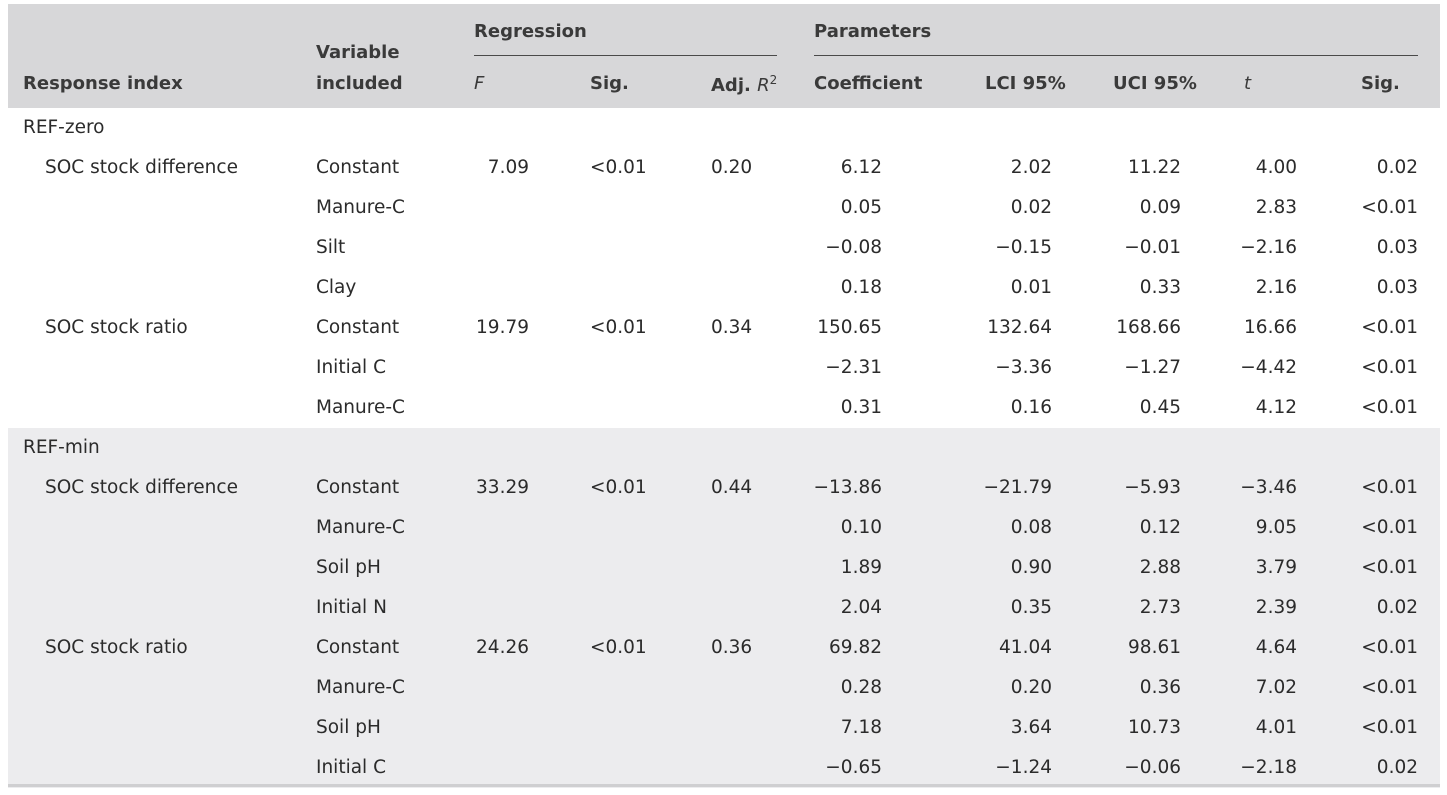 The width and height of the screenshot is (1447, 795). I want to click on uci-cell: −0.01, so click(1152, 247).